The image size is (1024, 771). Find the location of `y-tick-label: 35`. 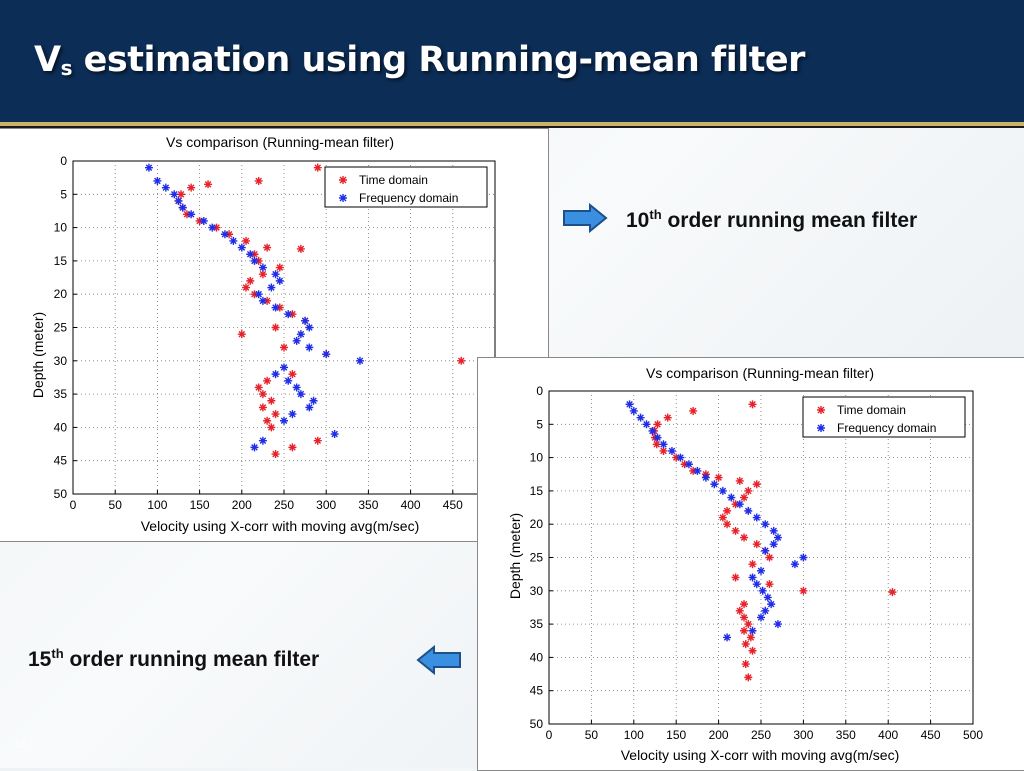

y-tick-label: 35 is located at coordinates (61, 394).